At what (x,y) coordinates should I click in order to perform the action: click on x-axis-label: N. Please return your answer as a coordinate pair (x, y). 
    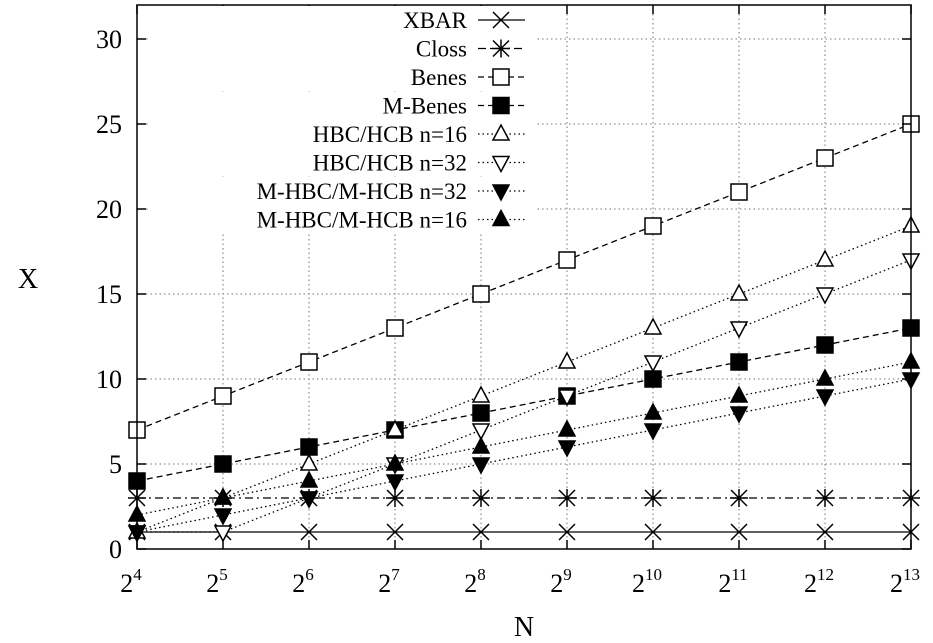
    Looking at the image, I should click on (524, 627).